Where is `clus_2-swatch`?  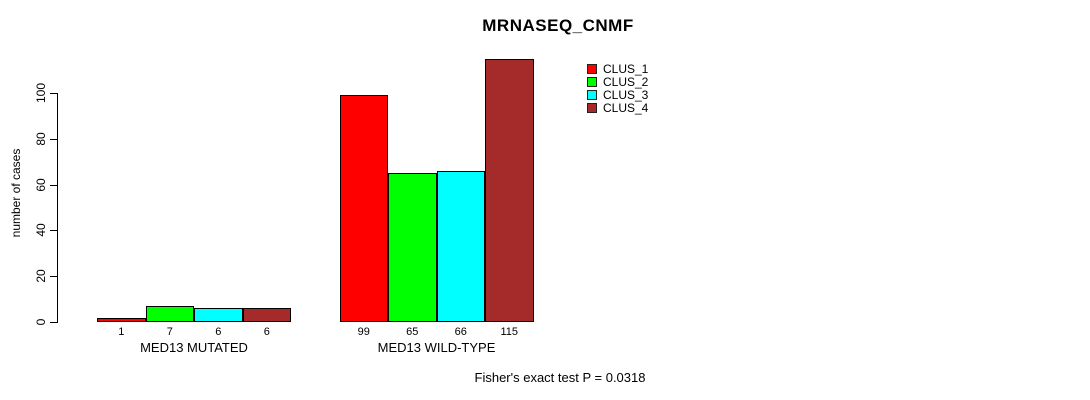
clus_2-swatch is located at coordinates (592, 82).